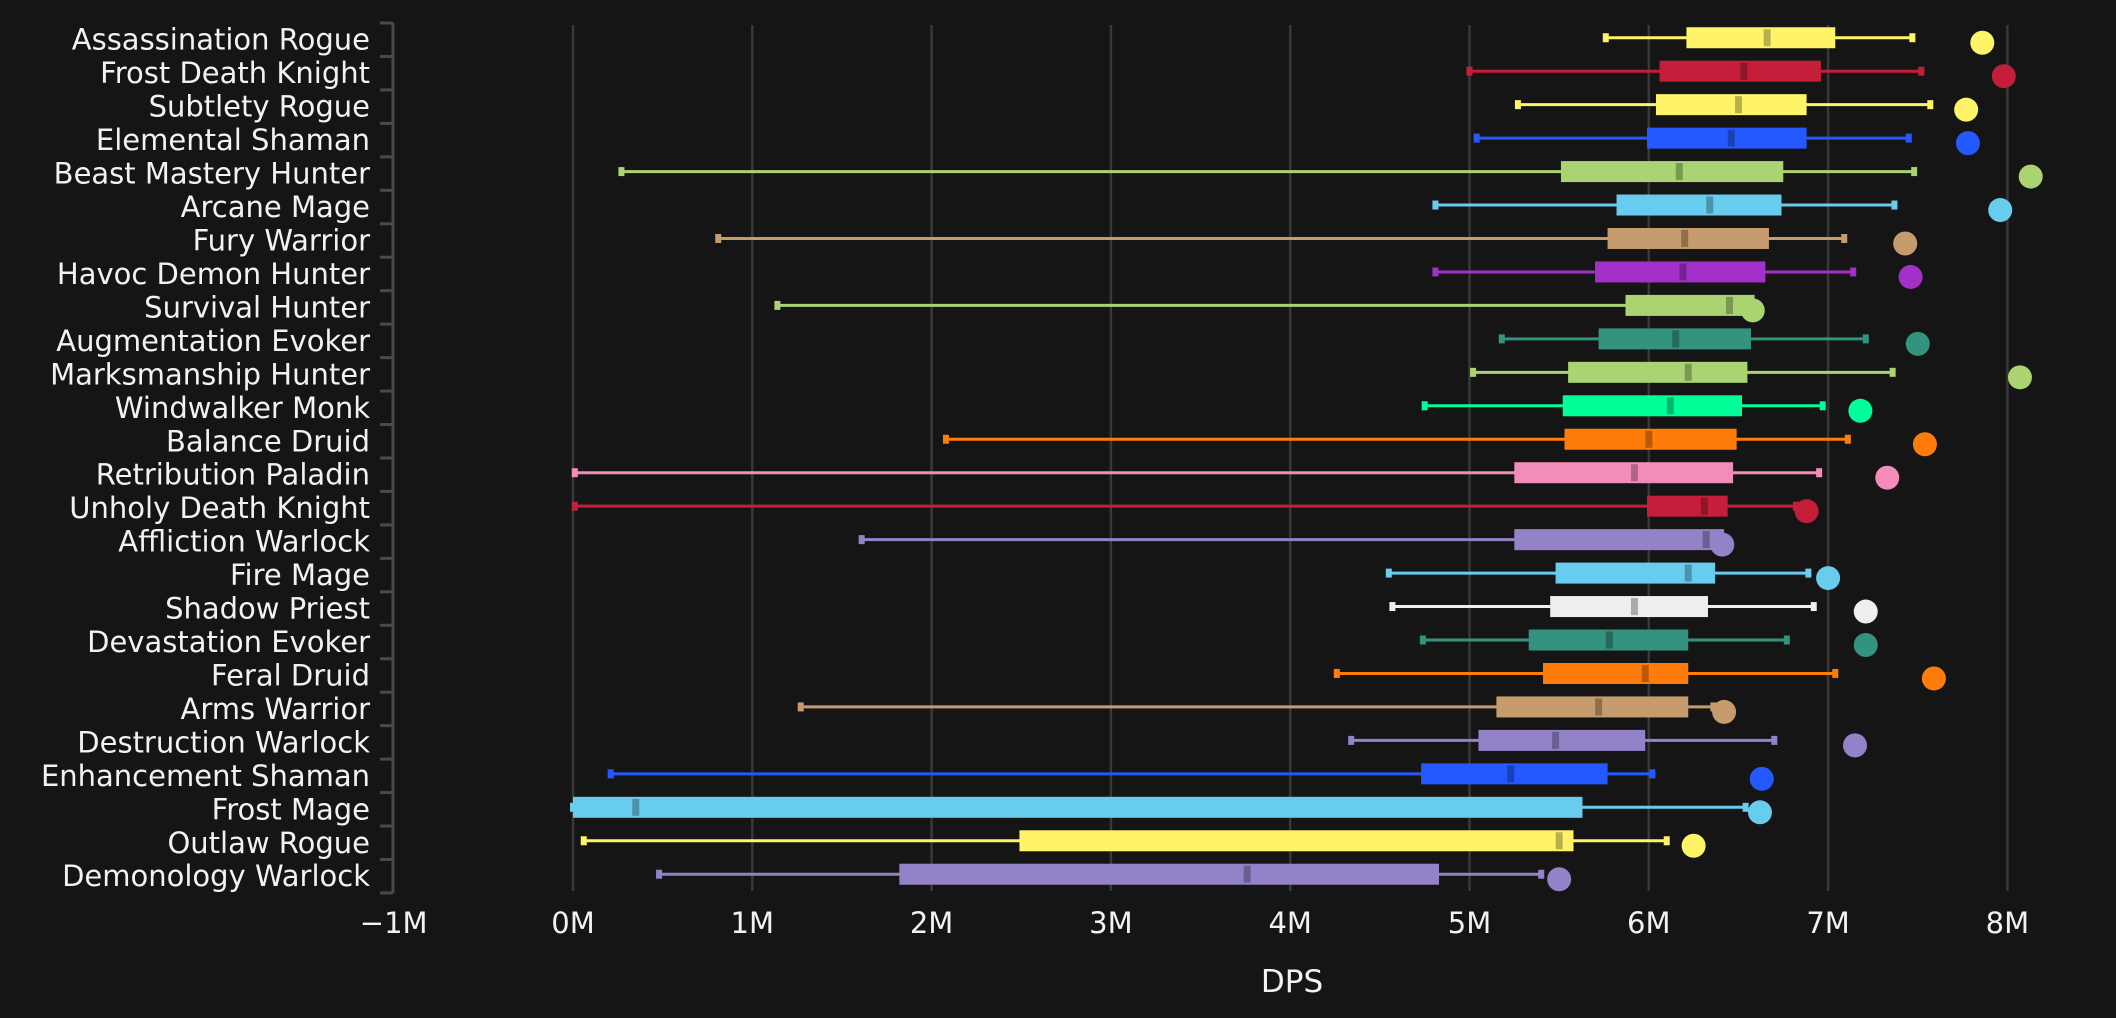  What do you see at coordinates (205, 776) in the screenshot?
I see `category-label: Enhancement Shaman` at bounding box center [205, 776].